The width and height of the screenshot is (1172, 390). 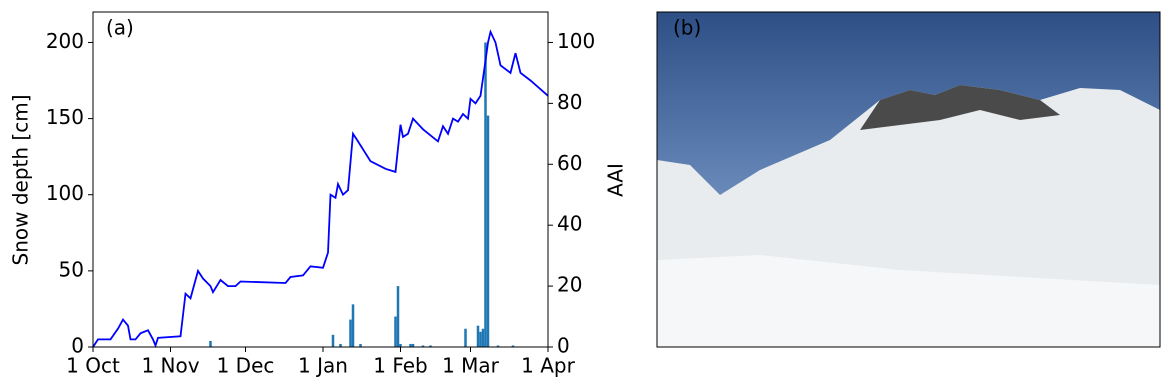 What do you see at coordinates (400, 366) in the screenshot?
I see `x-tick-label: 1 Feb` at bounding box center [400, 366].